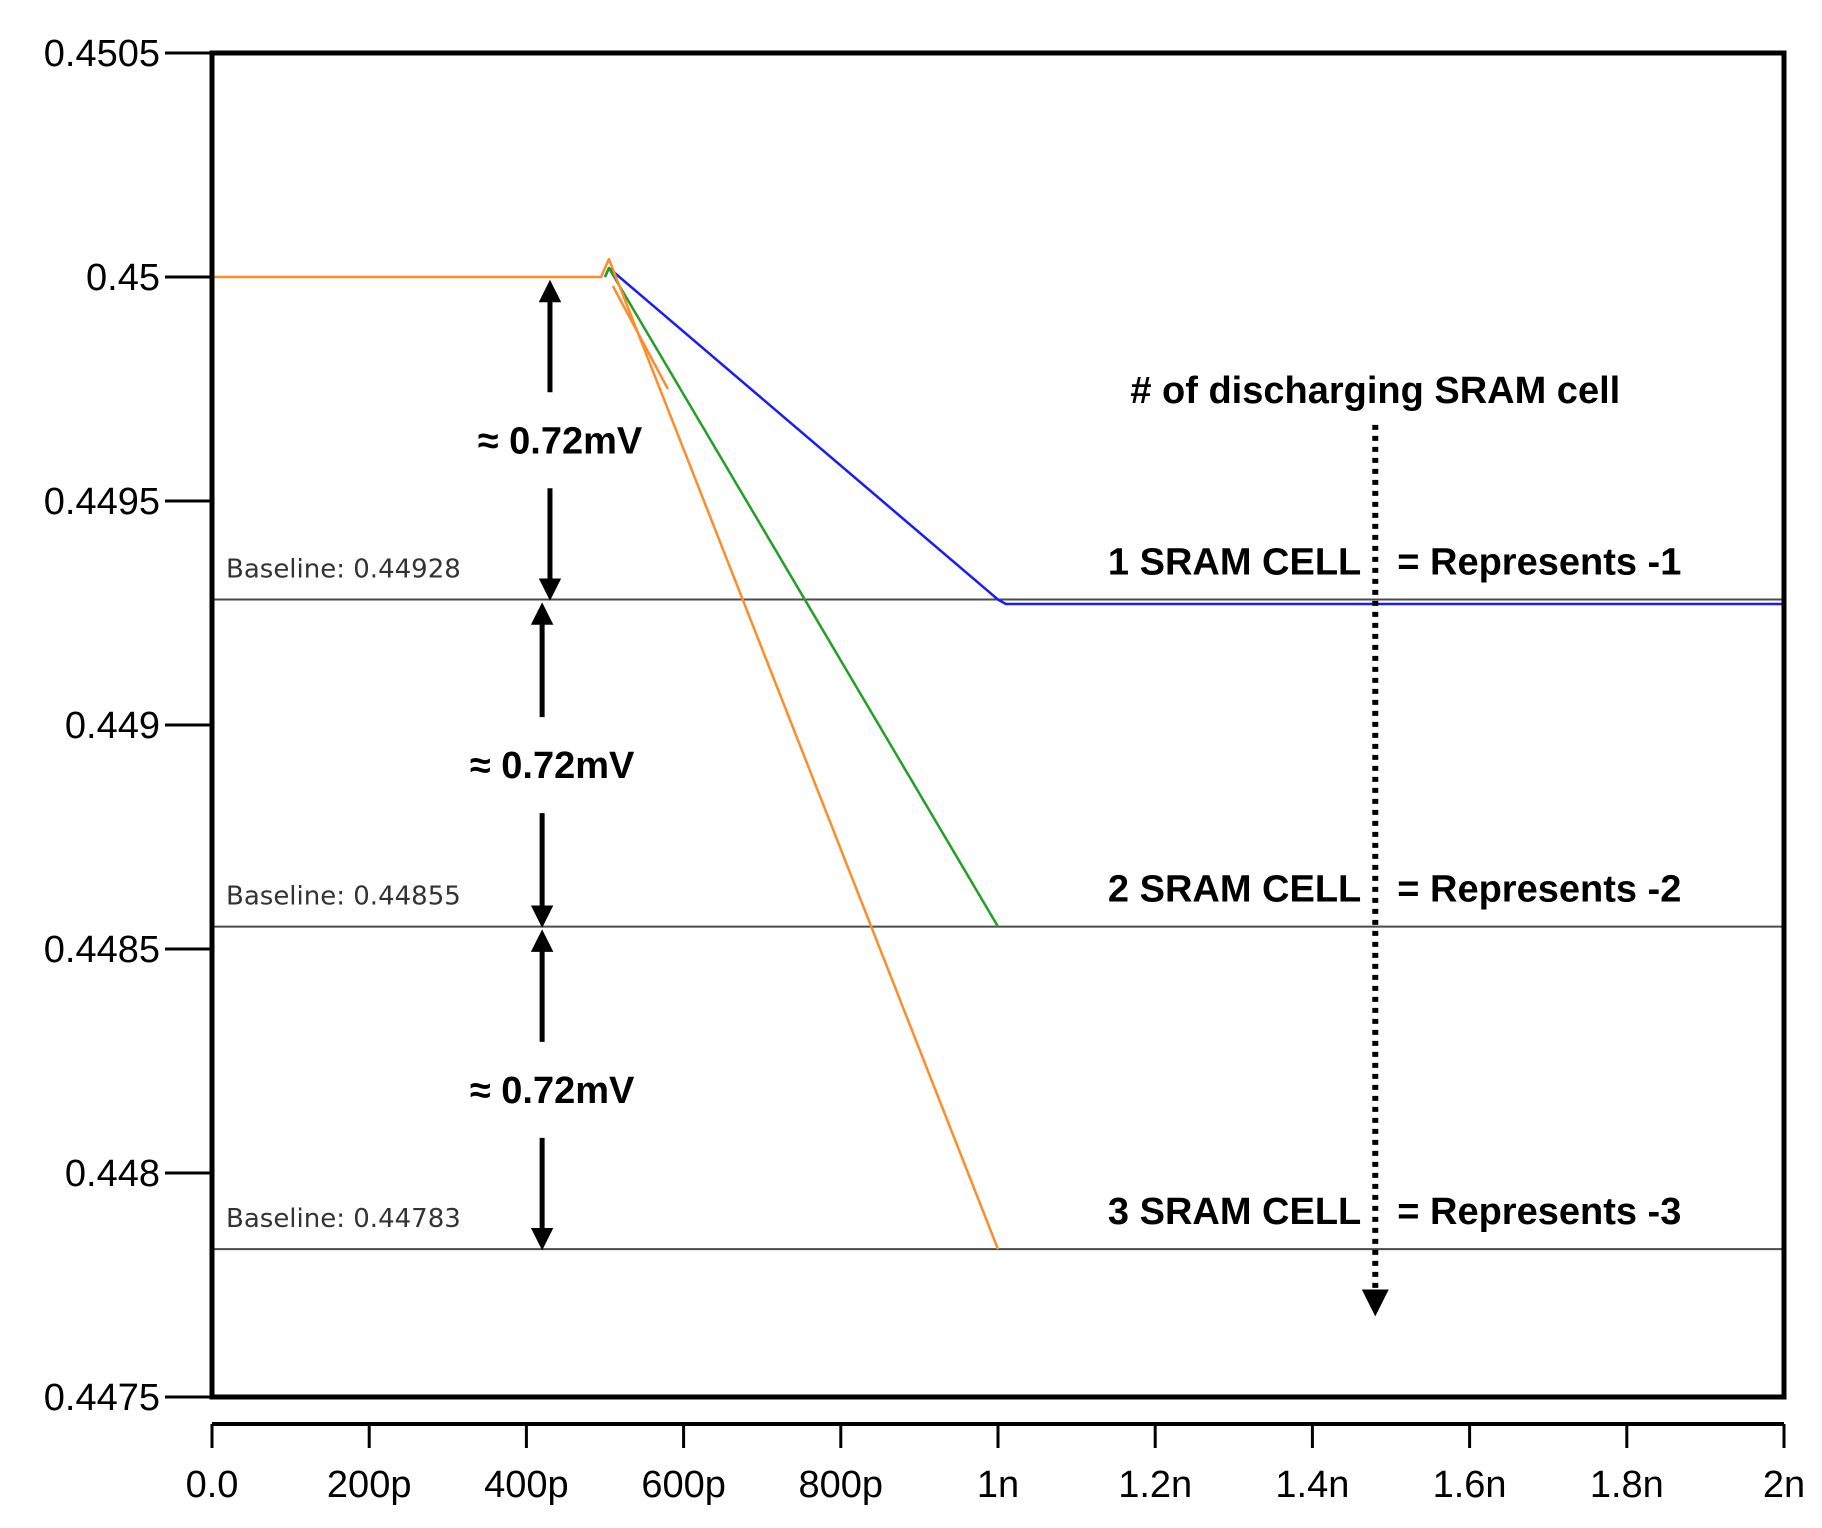 The image size is (1822, 1528). I want to click on y-tick-label: 0.4485, so click(102, 950).